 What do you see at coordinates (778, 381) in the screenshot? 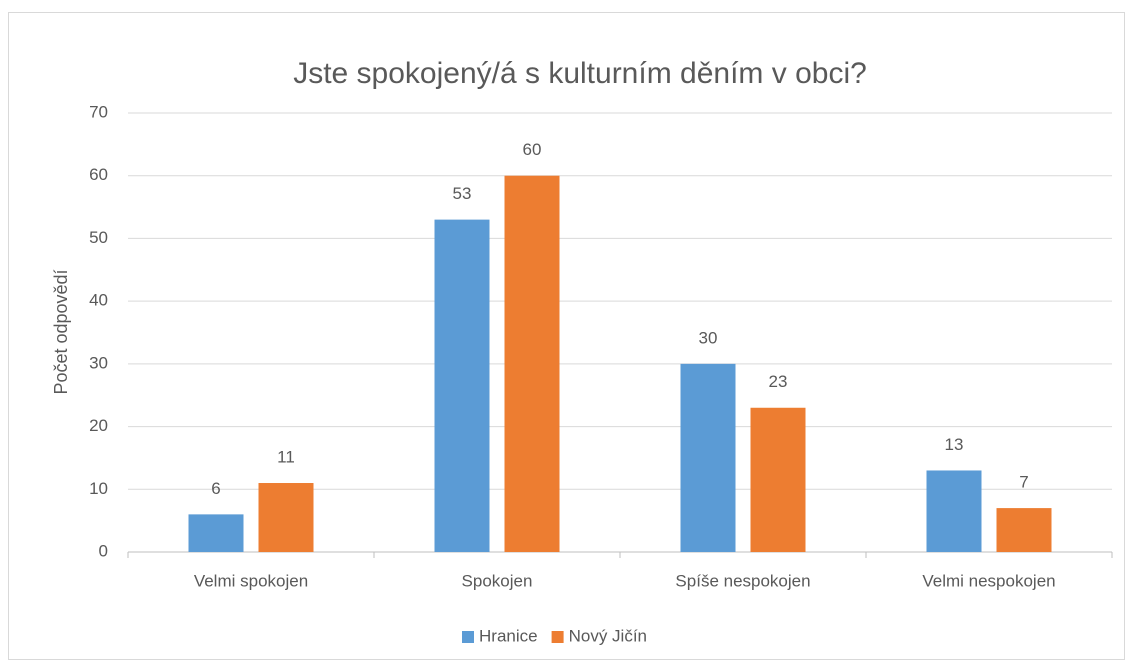
I see `data-label: 23` at bounding box center [778, 381].